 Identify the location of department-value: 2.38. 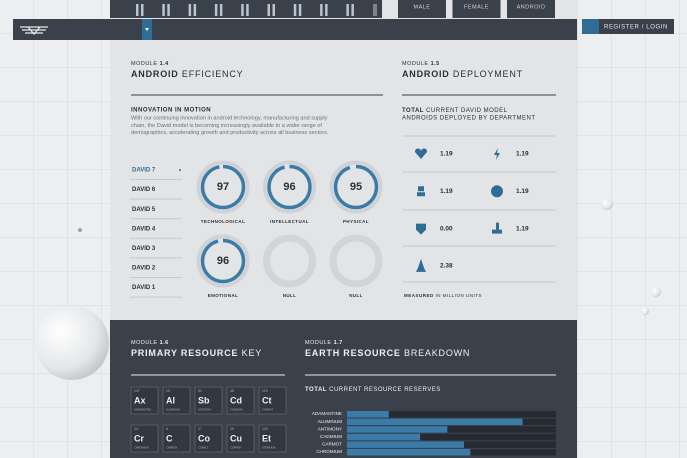
(446, 266).